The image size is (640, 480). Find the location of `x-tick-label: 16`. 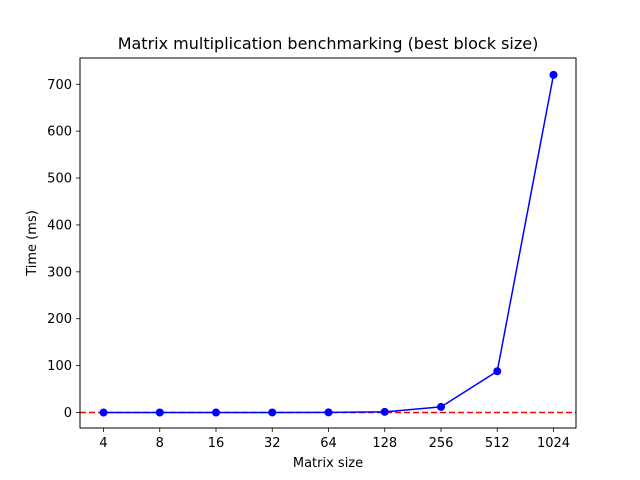

x-tick-label: 16 is located at coordinates (216, 443).